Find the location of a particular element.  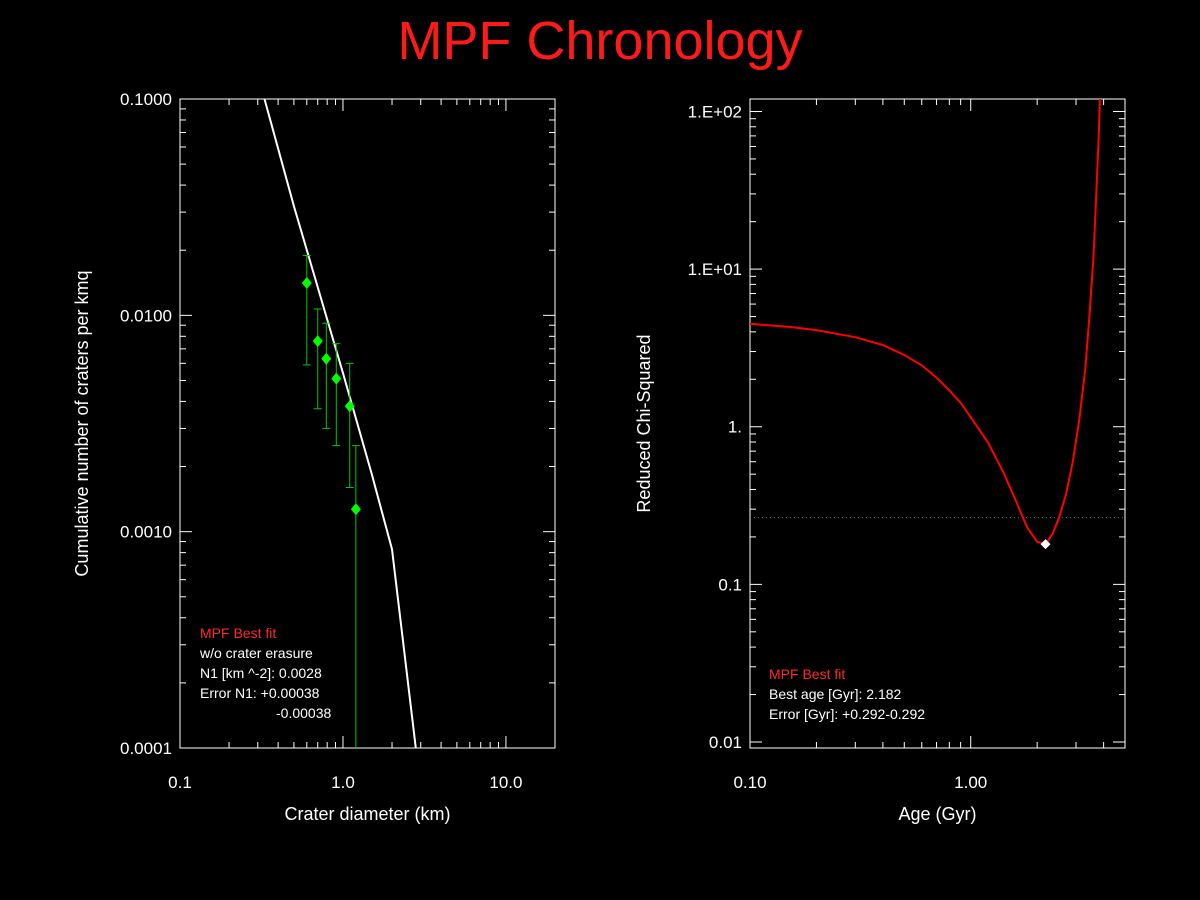

left-annotation-line: w/o crater erasure is located at coordinates (256, 653).